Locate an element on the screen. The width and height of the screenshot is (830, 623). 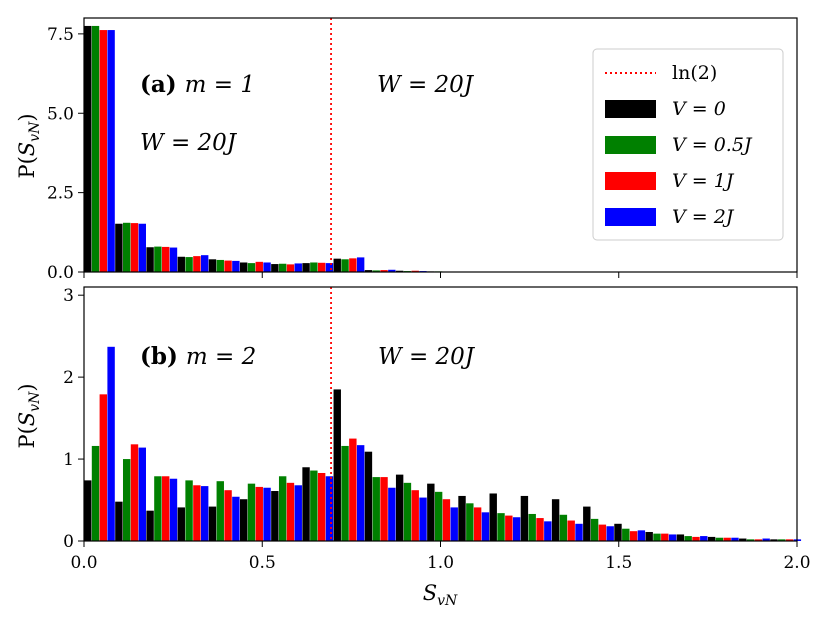
x-tick-label: 1.0 is located at coordinates (440, 563).